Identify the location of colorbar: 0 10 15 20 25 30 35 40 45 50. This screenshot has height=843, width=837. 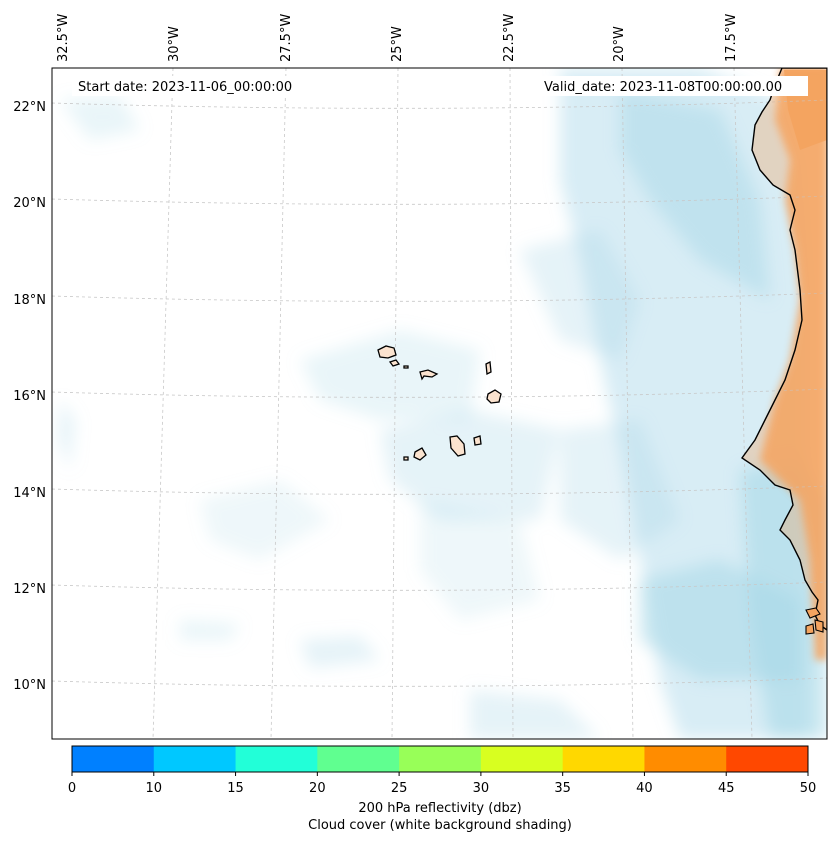
(442, 770).